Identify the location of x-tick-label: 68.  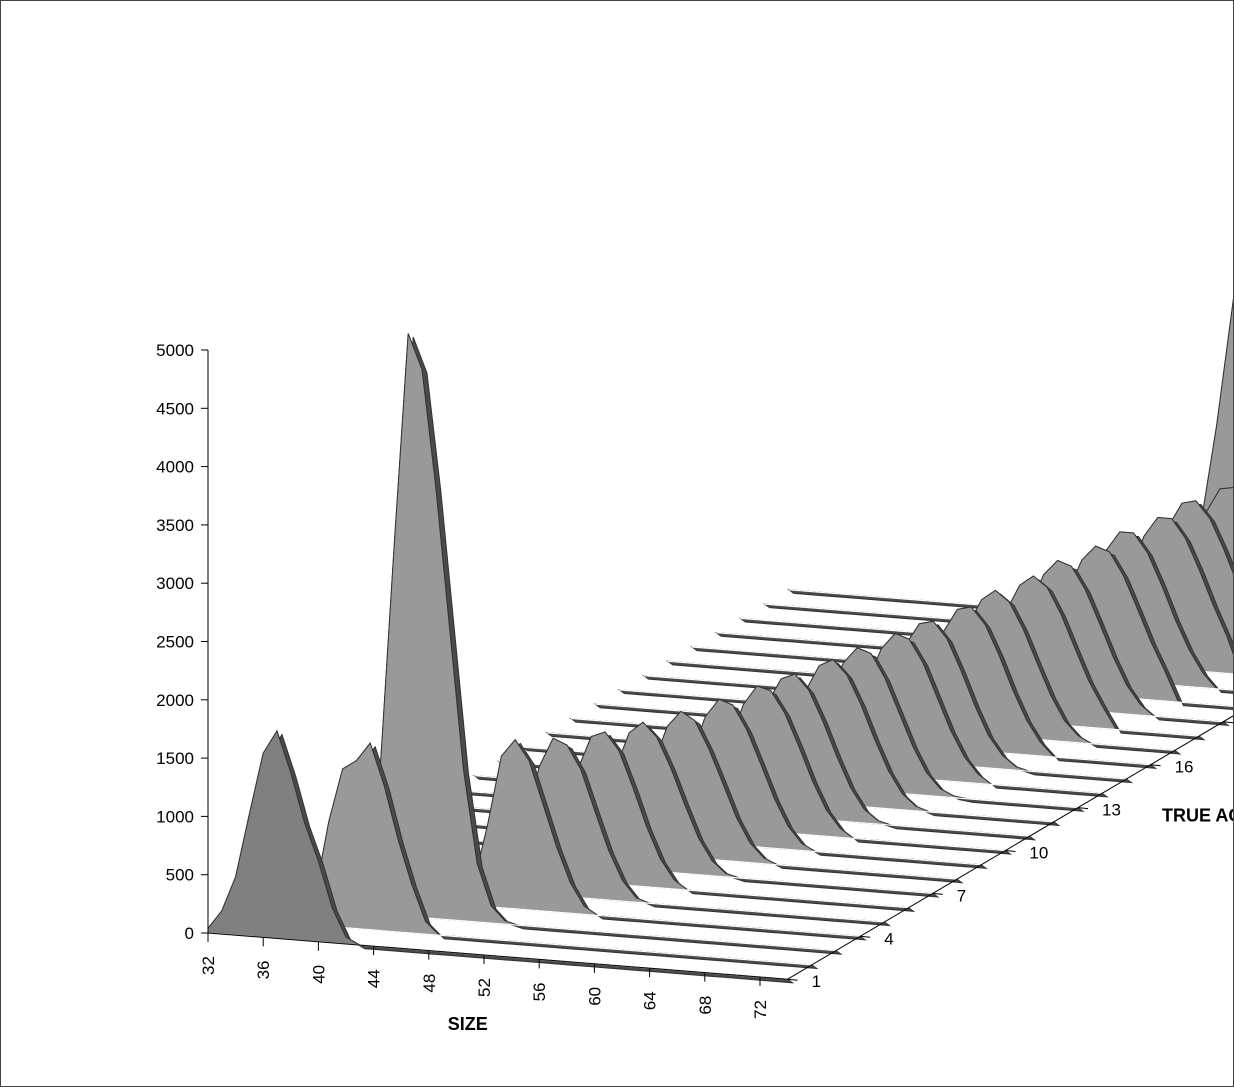
(705, 1005).